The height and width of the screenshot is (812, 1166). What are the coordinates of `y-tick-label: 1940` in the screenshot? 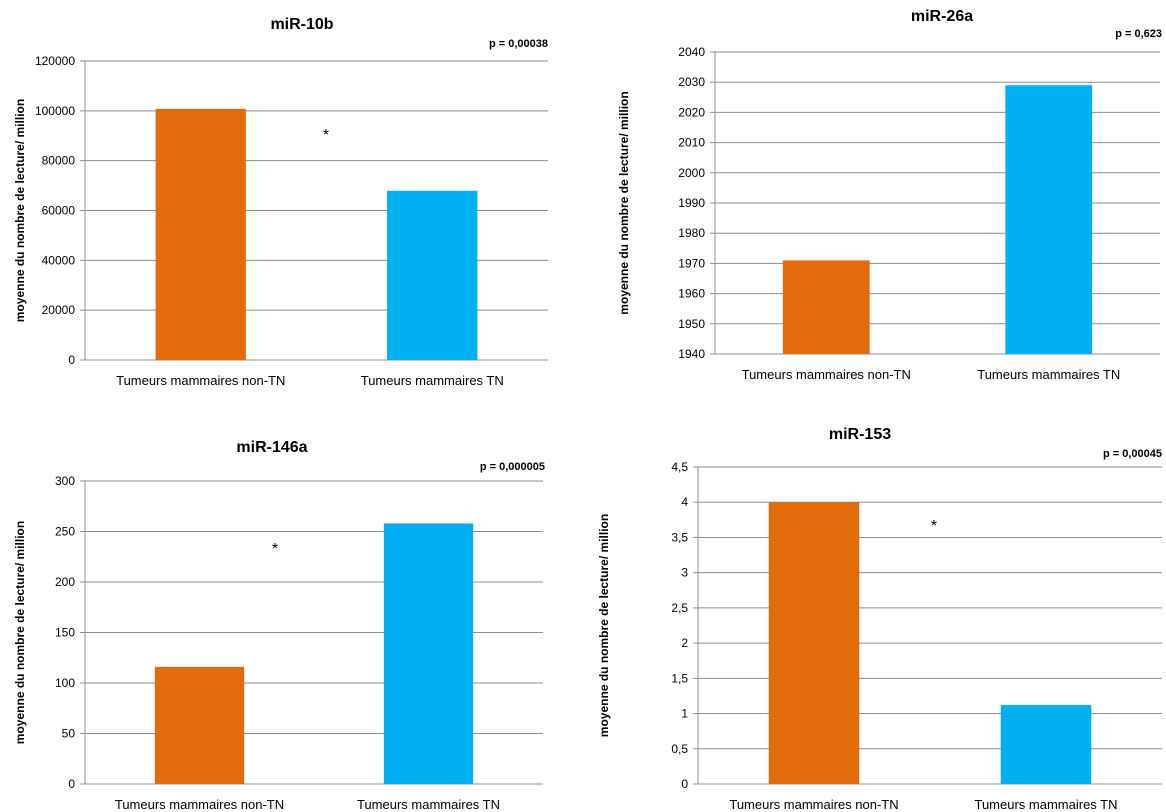 It's located at (691, 354).